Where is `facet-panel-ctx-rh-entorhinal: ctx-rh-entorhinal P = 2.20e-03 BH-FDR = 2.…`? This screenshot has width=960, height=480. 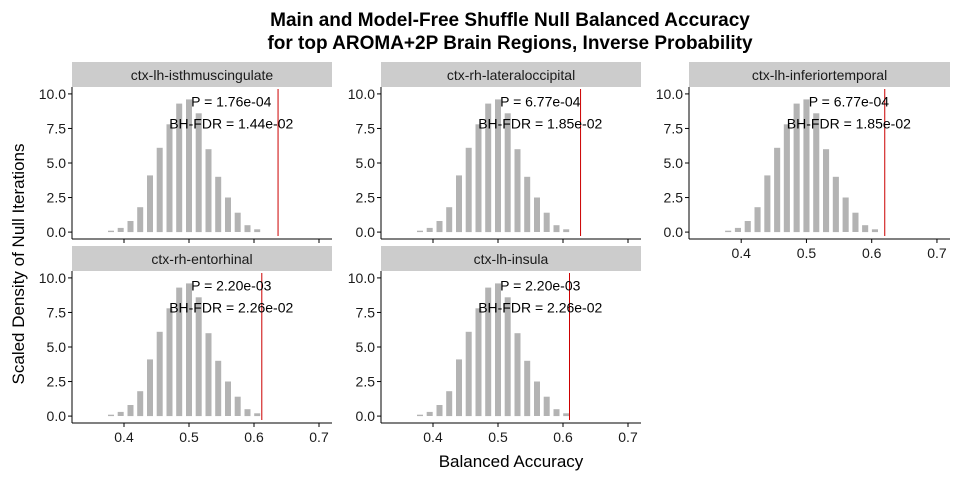
facet-panel-ctx-rh-entorhinal: ctx-rh-entorhinal P = 2.20e-03 BH-FDR = 2.… is located at coordinates (185, 345).